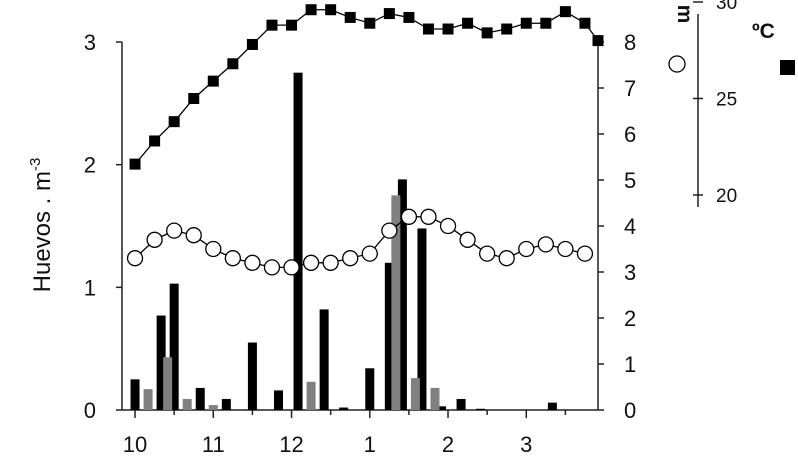 The height and width of the screenshot is (463, 798). Describe the element at coordinates (630, 134) in the screenshot. I see `y2-tick-label: 6` at that location.